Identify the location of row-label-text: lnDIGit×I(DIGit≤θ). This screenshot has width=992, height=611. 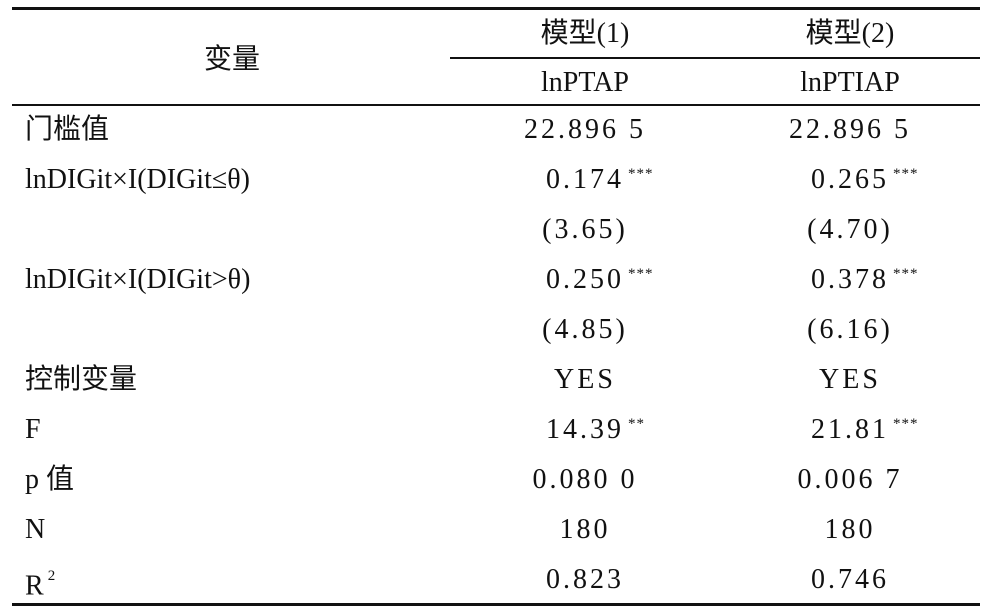
(137, 179).